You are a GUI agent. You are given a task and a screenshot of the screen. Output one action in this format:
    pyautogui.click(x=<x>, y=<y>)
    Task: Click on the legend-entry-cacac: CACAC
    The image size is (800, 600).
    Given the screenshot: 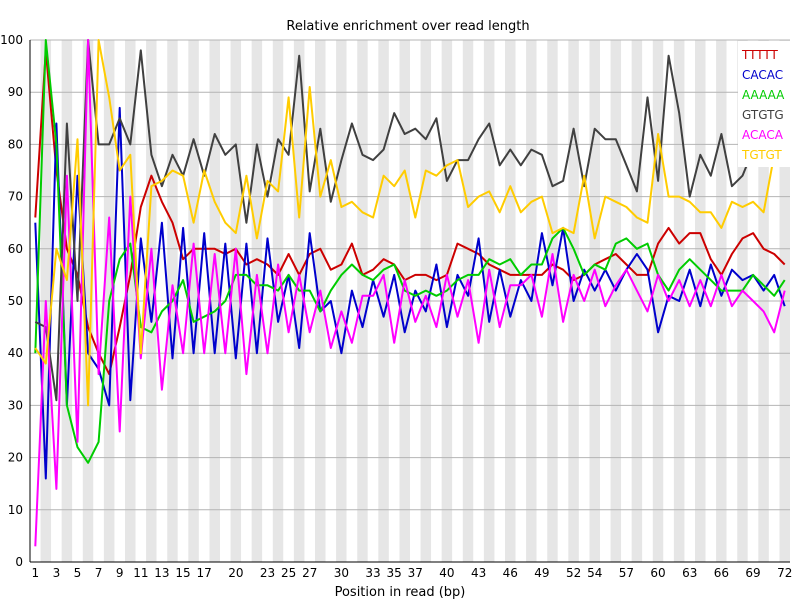 What is the action you would take?
    pyautogui.click(x=762, y=75)
    